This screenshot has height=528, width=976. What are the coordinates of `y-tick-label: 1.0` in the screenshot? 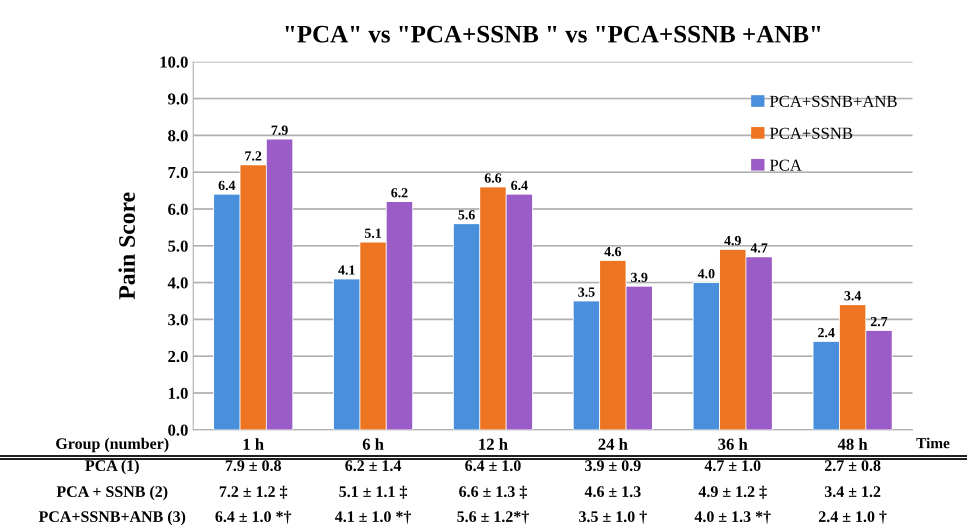 It's located at (178, 394).